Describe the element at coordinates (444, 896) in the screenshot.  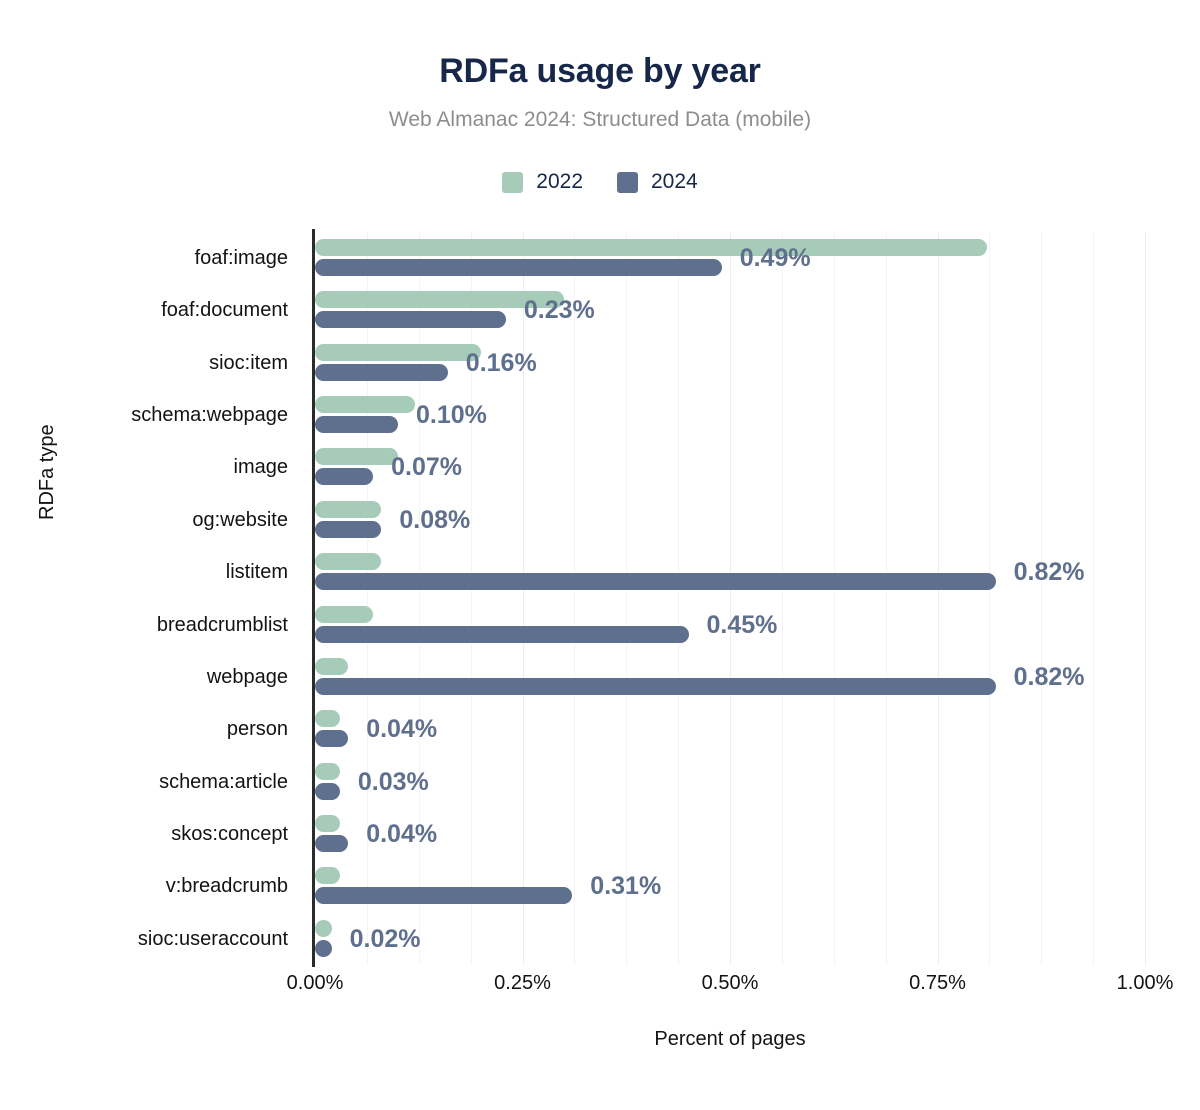
I see `bar-2024-v:breadcrumb` at that location.